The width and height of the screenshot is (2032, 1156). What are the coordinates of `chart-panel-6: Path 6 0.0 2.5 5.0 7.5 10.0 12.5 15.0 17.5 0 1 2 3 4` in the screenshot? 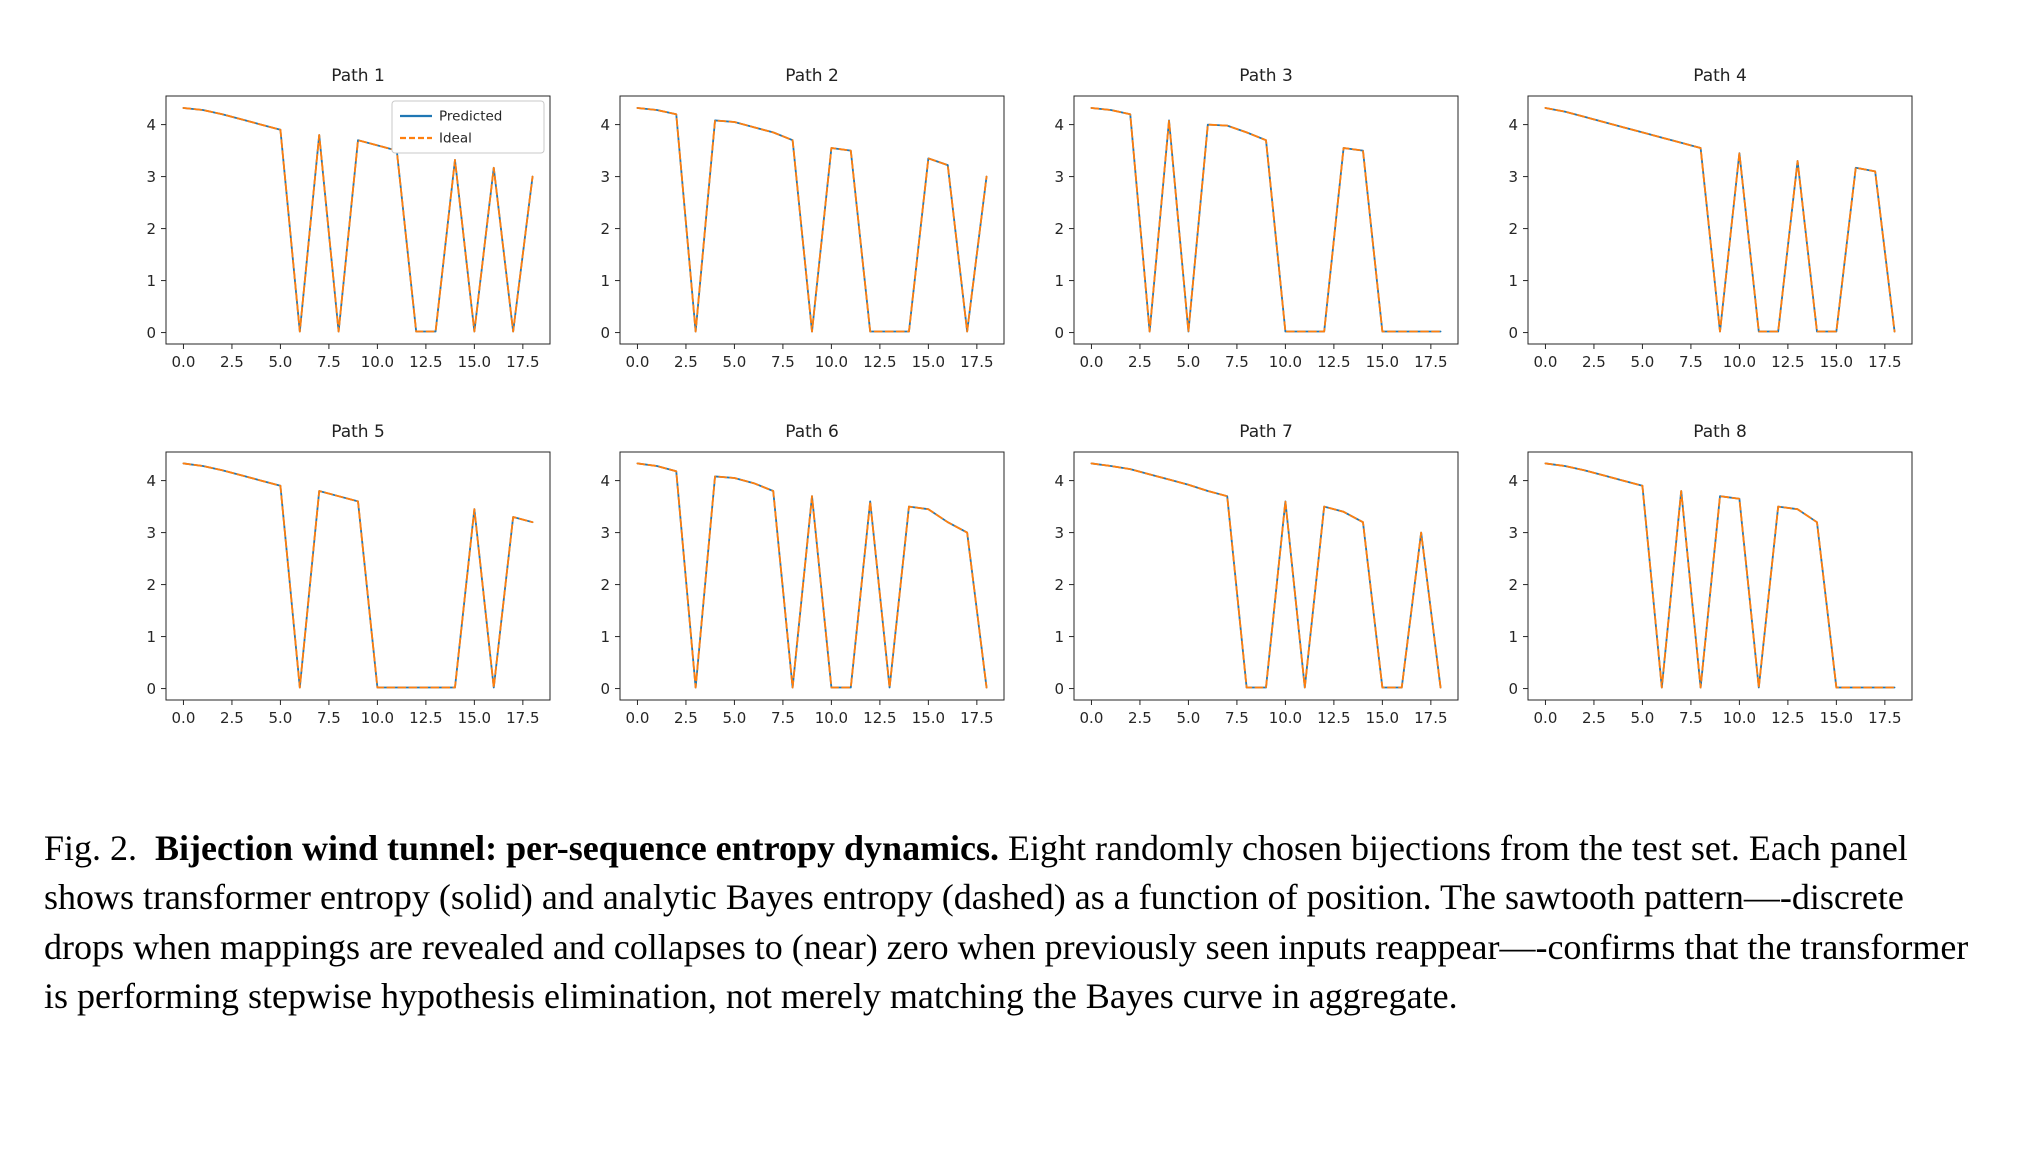 It's located at (791, 583).